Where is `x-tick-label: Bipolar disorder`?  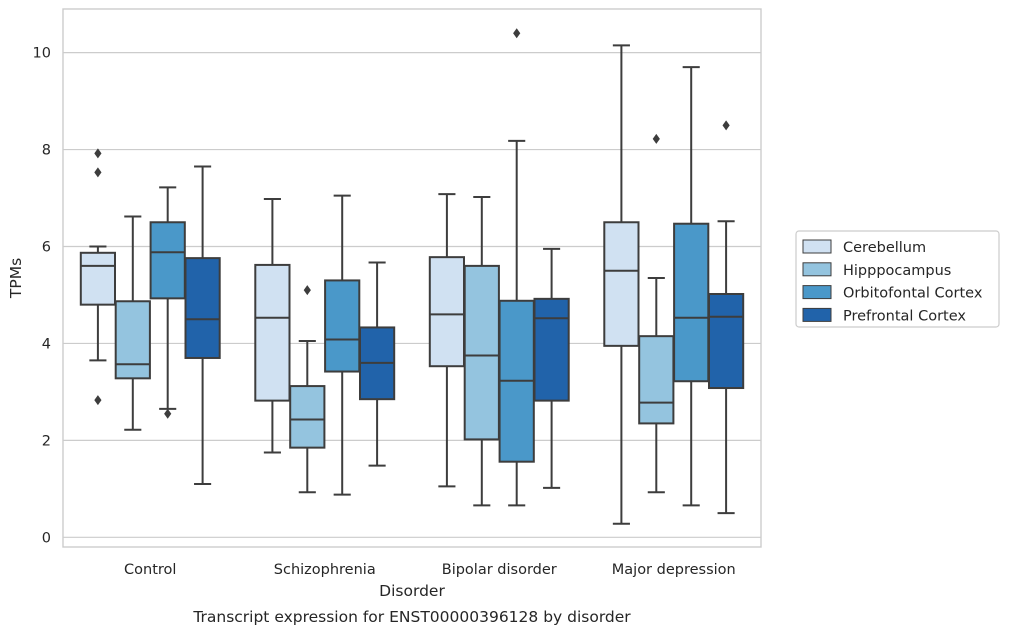 x-tick-label: Bipolar disorder is located at coordinates (499, 570).